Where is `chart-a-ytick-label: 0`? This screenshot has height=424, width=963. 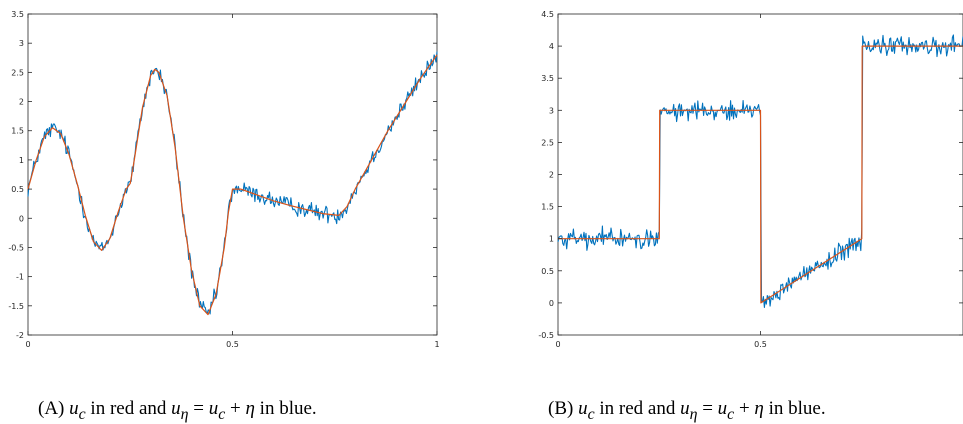
chart-a-ytick-label: 0 is located at coordinates (21, 218).